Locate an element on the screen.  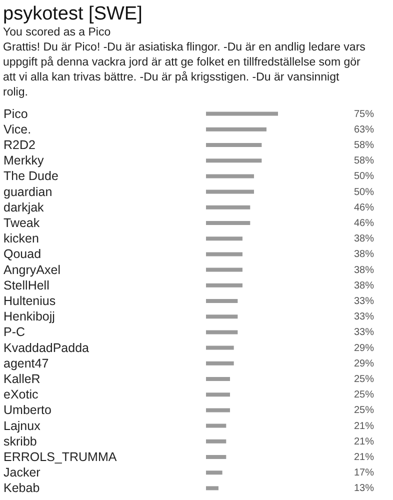
y-tick-label: StellHell is located at coordinates (27, 285).